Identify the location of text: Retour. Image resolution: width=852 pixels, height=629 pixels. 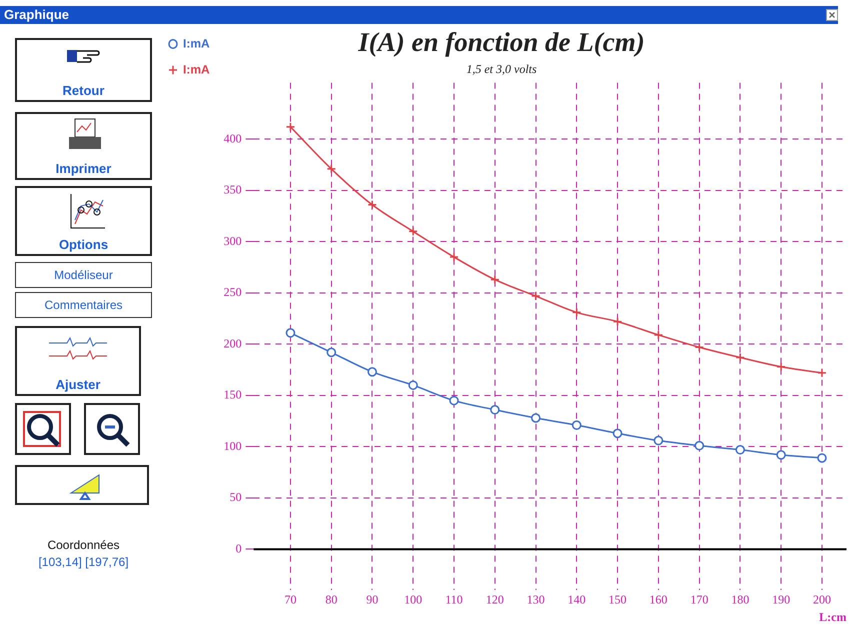
(84, 90).